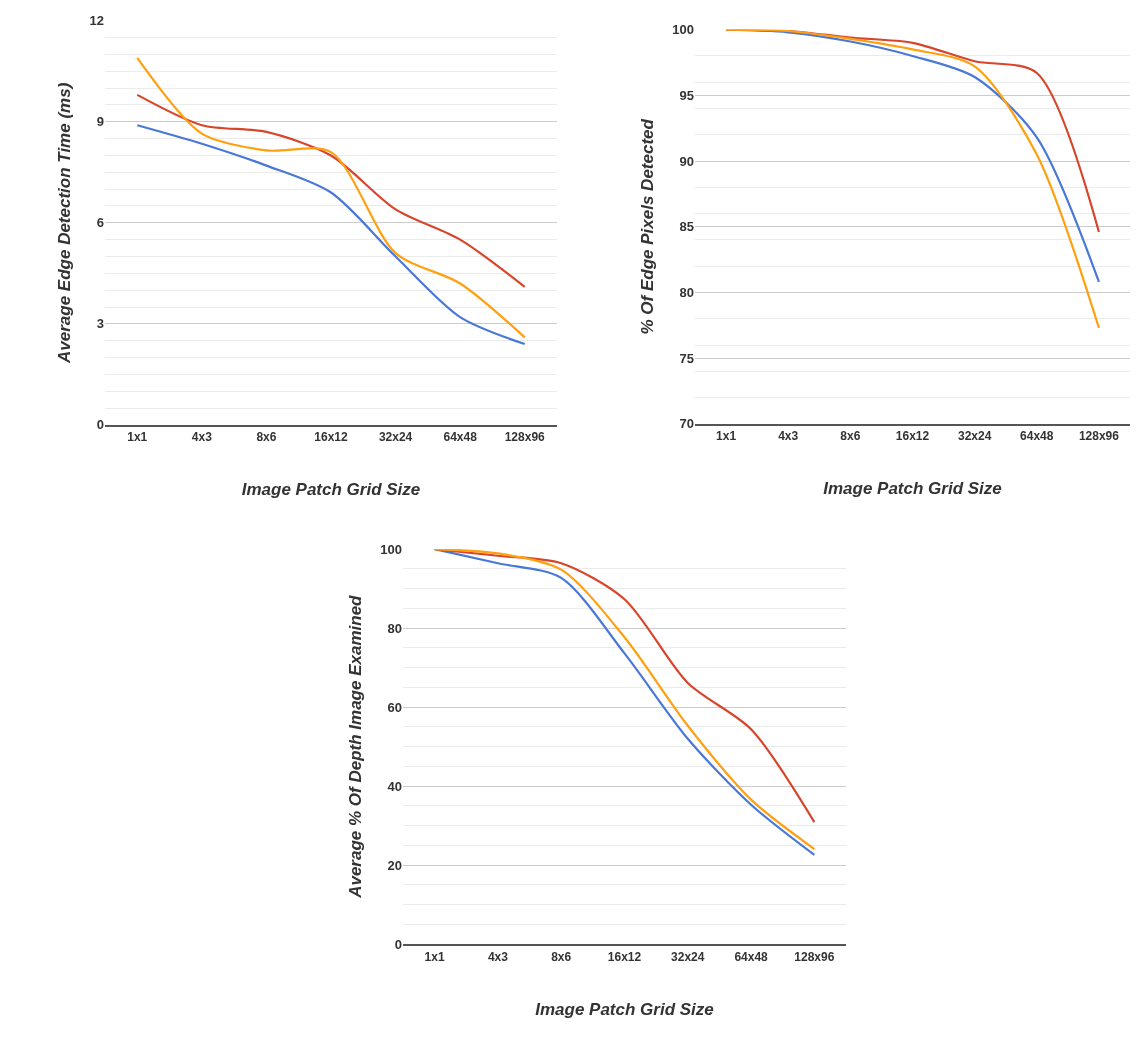  I want to click on y-axis-title: Average % Of Depth Image Examined, so click(355, 746).